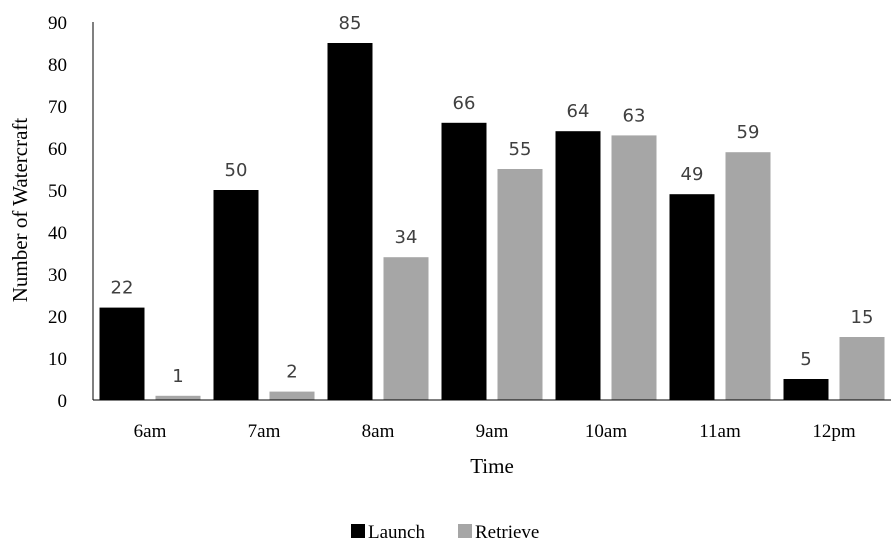 This screenshot has height=543, width=891. I want to click on data-label-retrieve-7am: 2, so click(291, 372).